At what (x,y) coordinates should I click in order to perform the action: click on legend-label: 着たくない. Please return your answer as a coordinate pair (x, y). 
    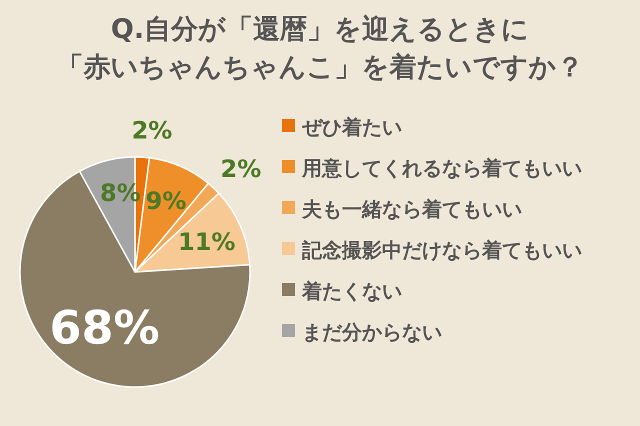
    Looking at the image, I should click on (351, 291).